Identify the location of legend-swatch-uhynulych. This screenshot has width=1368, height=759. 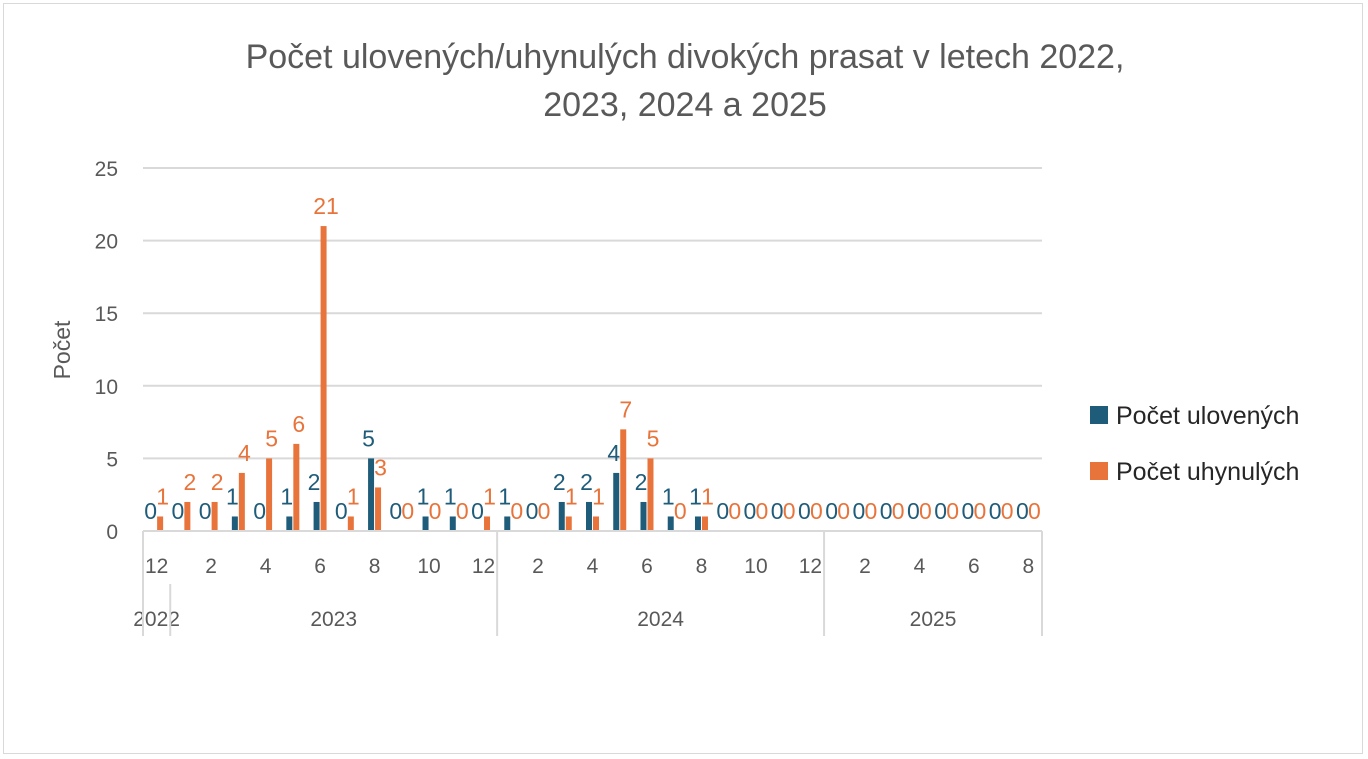
(1099, 471).